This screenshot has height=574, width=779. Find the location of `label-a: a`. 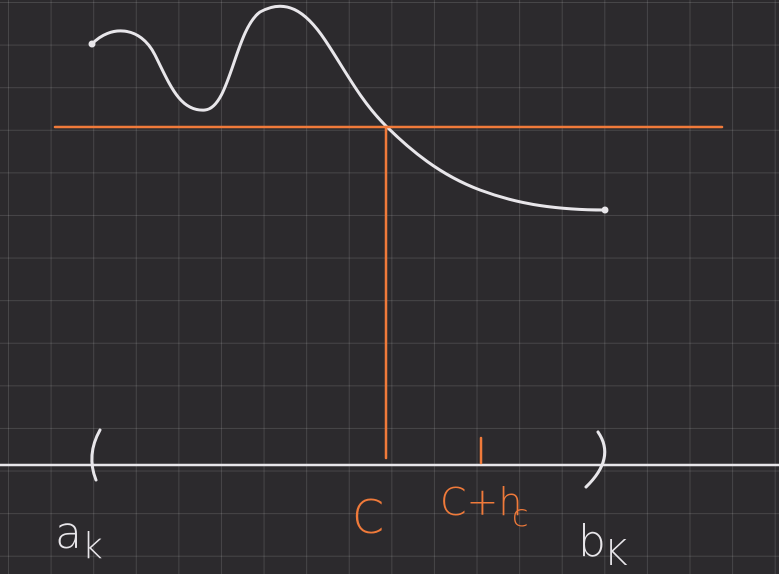

label-a: a is located at coordinates (68, 533).